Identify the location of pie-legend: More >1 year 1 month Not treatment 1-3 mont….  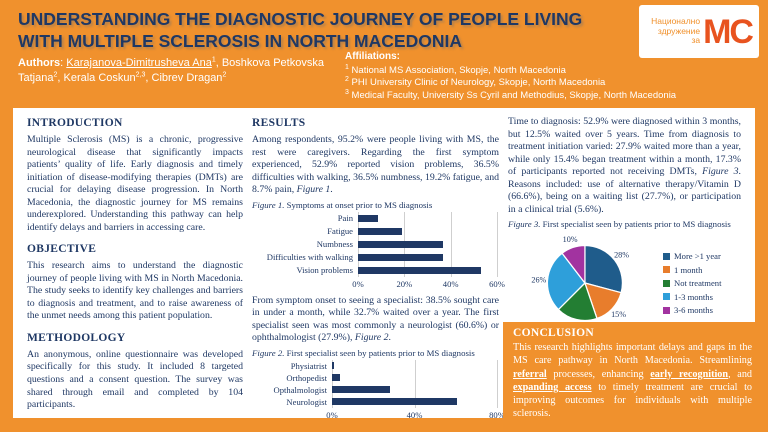
(692, 283).